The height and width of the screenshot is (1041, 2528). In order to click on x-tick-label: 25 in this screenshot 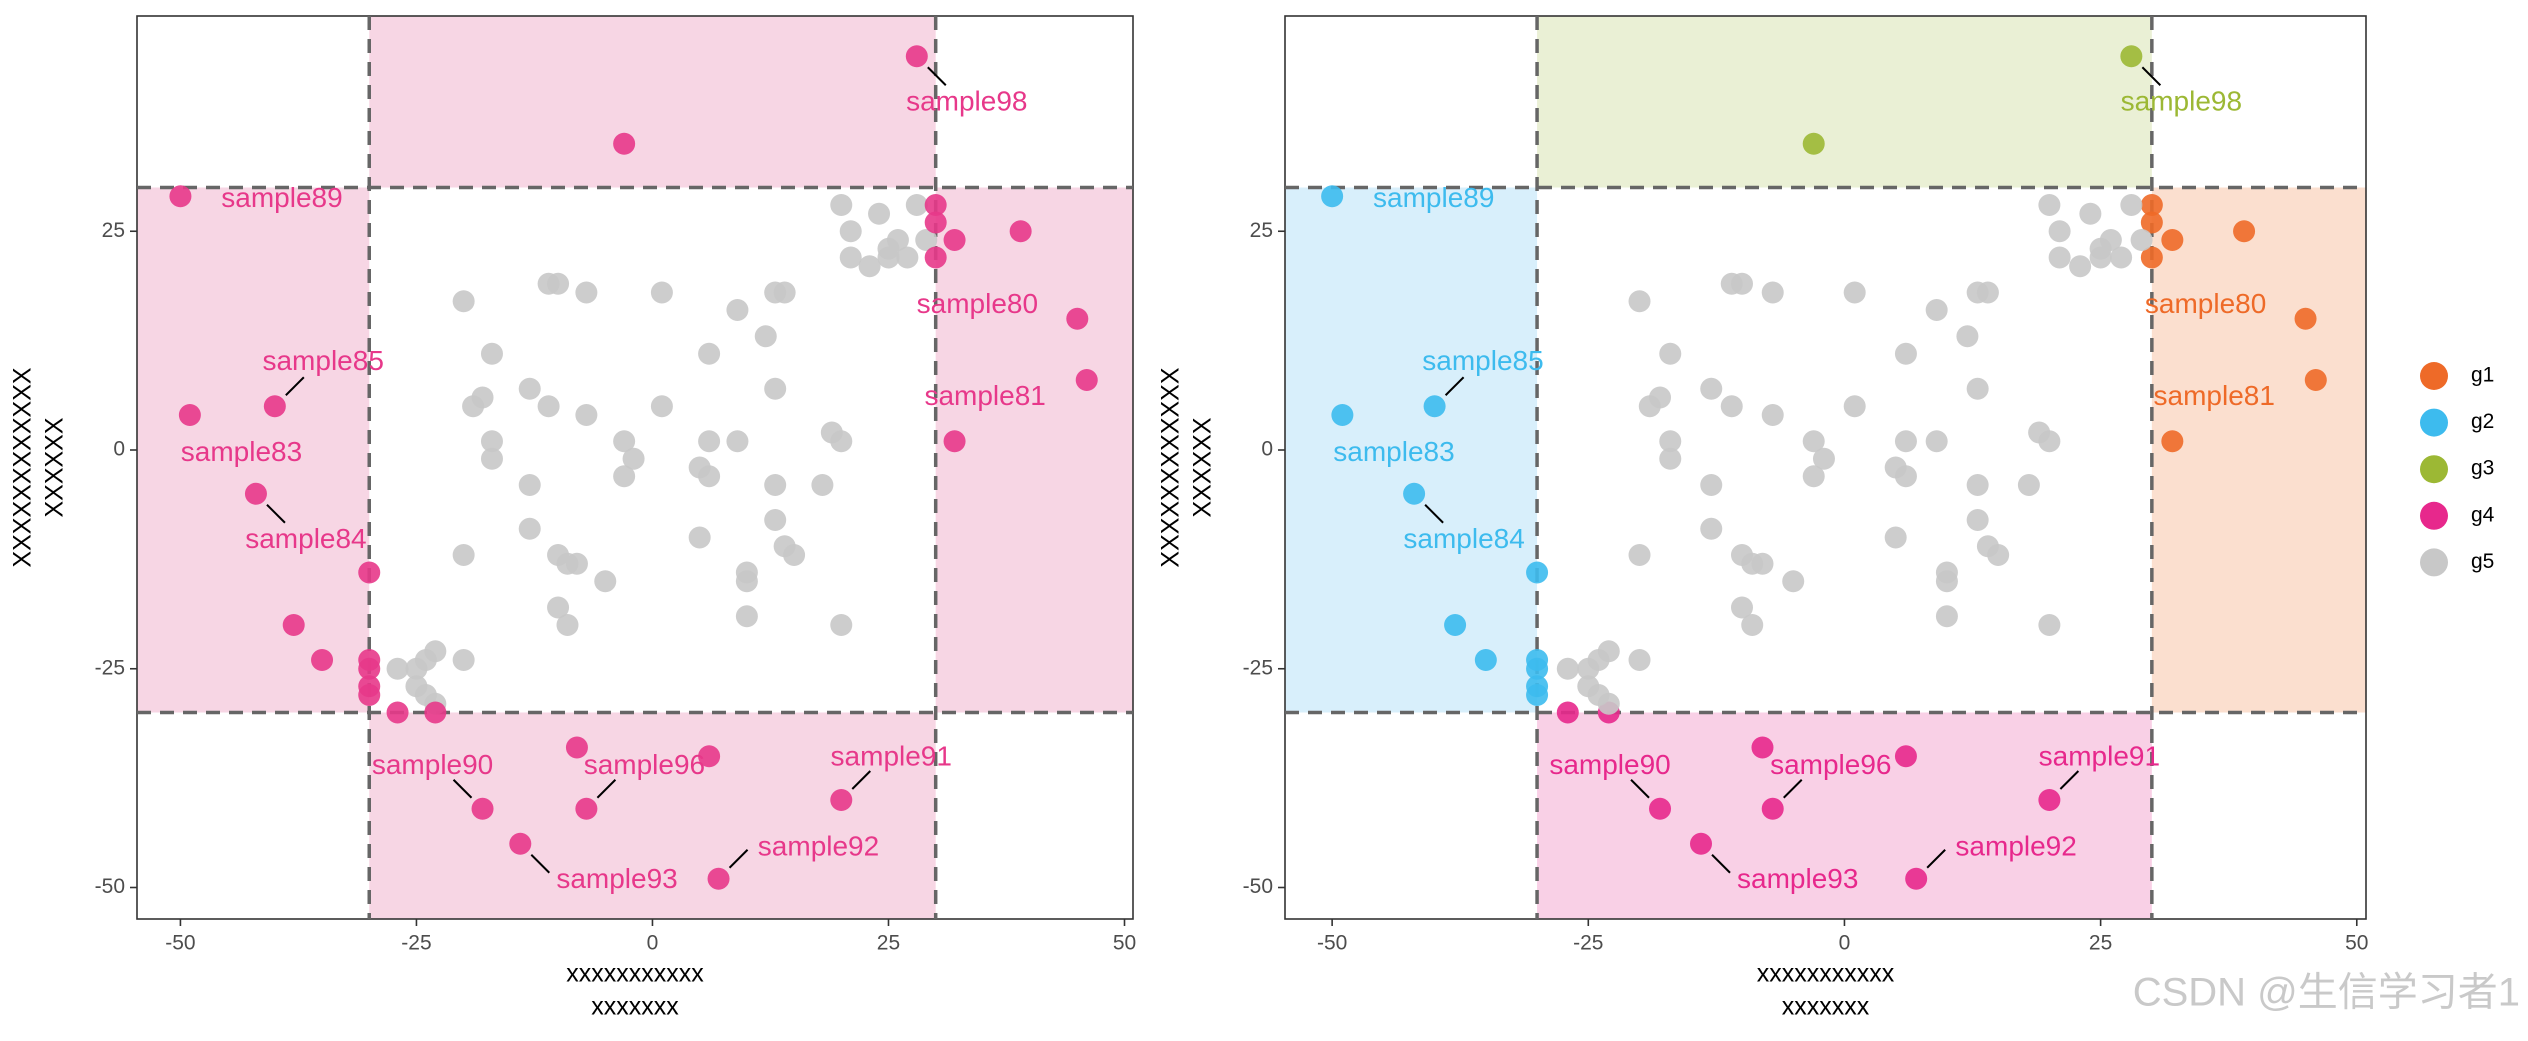, I will do `click(888, 943)`.